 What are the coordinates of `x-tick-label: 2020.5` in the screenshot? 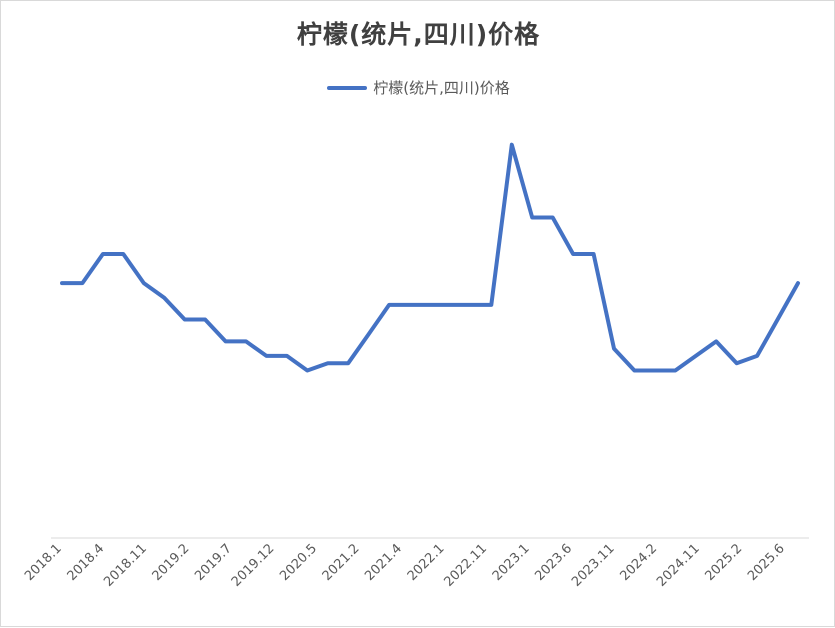 It's located at (298, 562).